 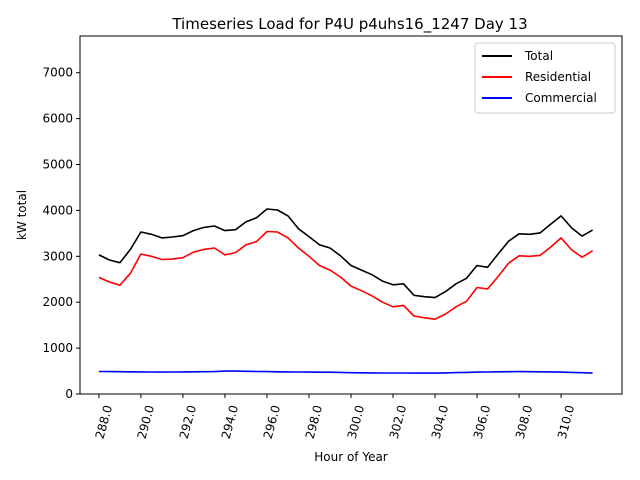 I want to click on y-axis-label: kW total, so click(x=22, y=215).